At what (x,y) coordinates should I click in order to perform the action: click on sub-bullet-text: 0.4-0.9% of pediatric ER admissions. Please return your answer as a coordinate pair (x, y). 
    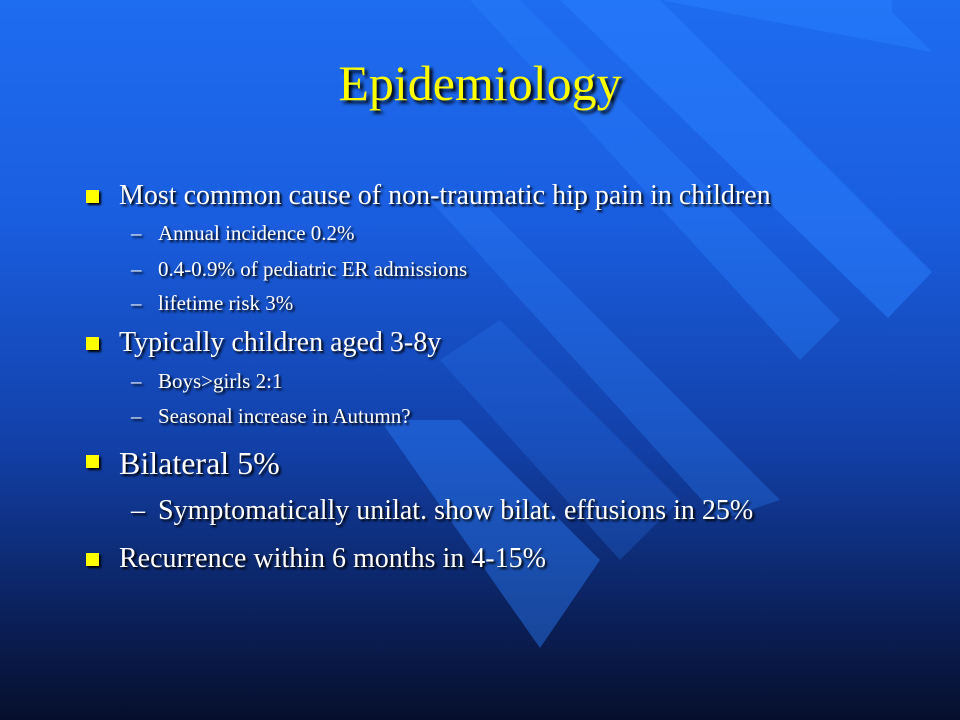
    Looking at the image, I should click on (313, 269).